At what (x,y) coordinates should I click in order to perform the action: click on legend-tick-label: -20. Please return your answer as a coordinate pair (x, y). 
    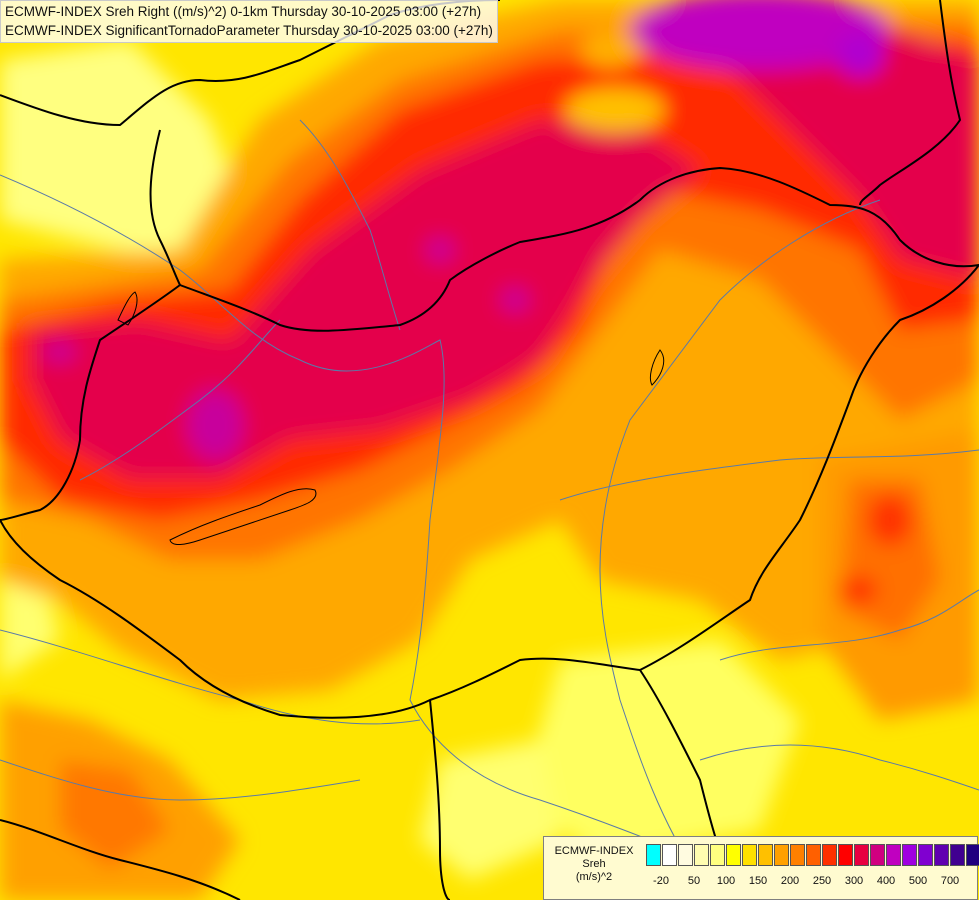
    Looking at the image, I should click on (661, 881).